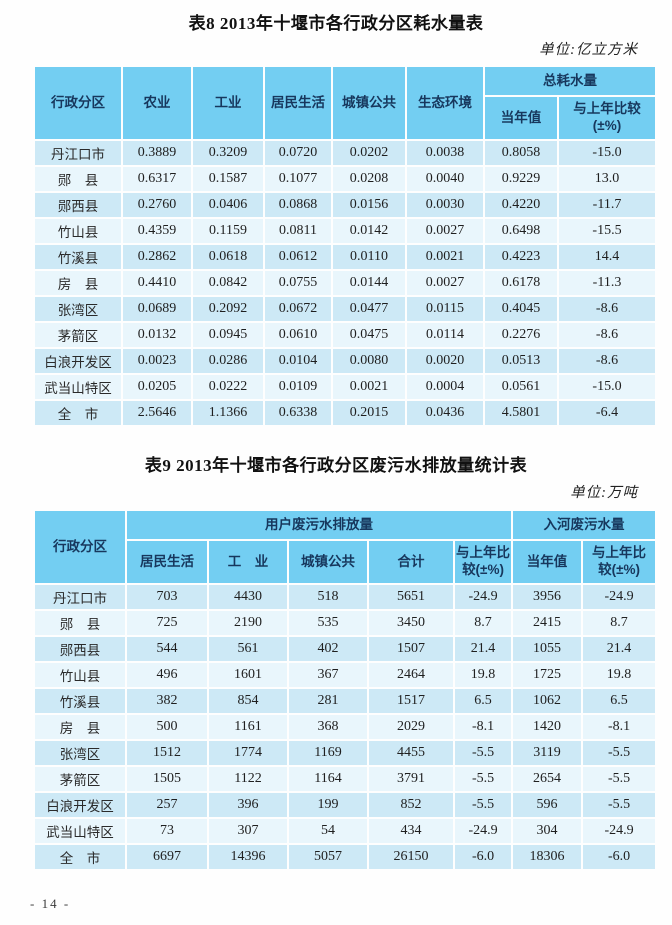  I want to click on value-cell: -11.7, so click(607, 205).